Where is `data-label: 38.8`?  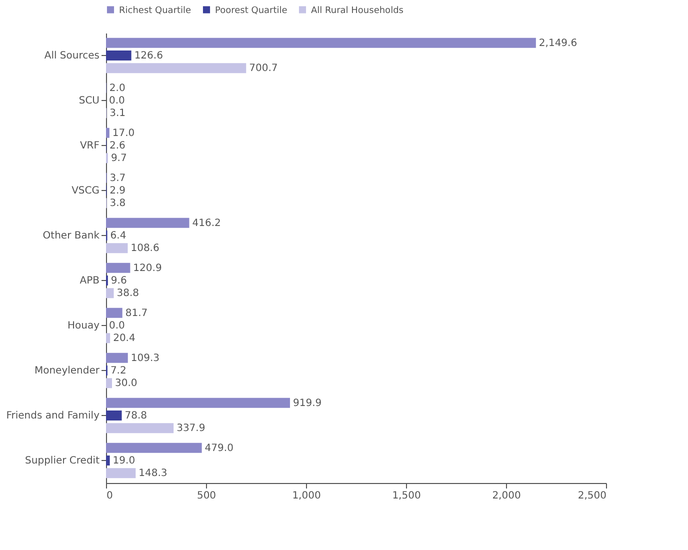 data-label: 38.8 is located at coordinates (128, 294).